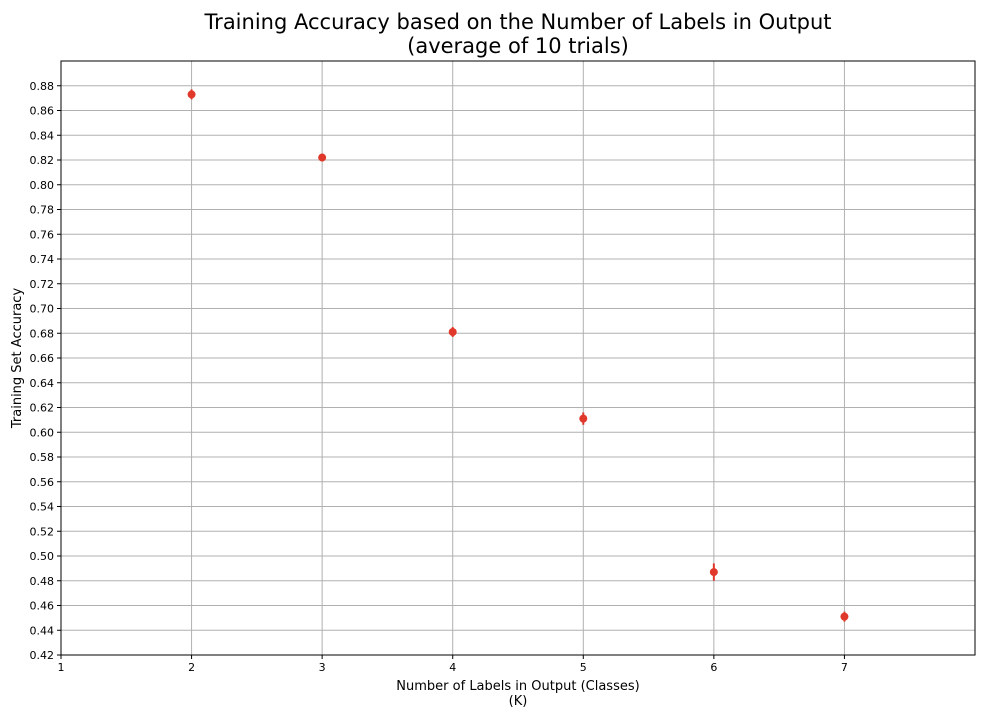 The width and height of the screenshot is (986, 714). Describe the element at coordinates (42, 309) in the screenshot. I see `y-tick-label: 0.70` at that location.